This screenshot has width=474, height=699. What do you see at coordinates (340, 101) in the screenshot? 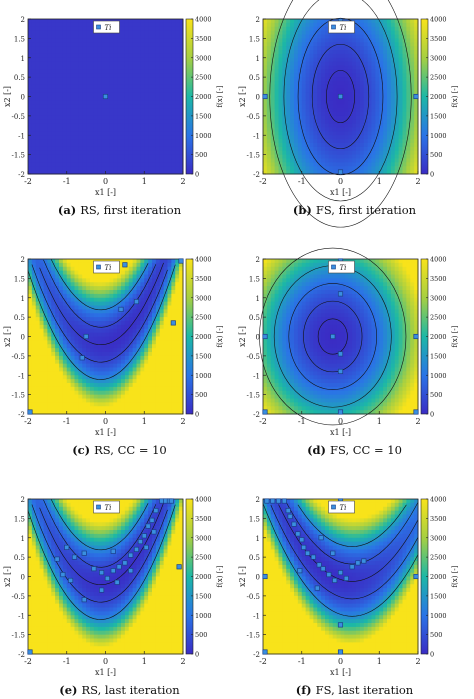
I see `contour-line` at bounding box center [340, 101].